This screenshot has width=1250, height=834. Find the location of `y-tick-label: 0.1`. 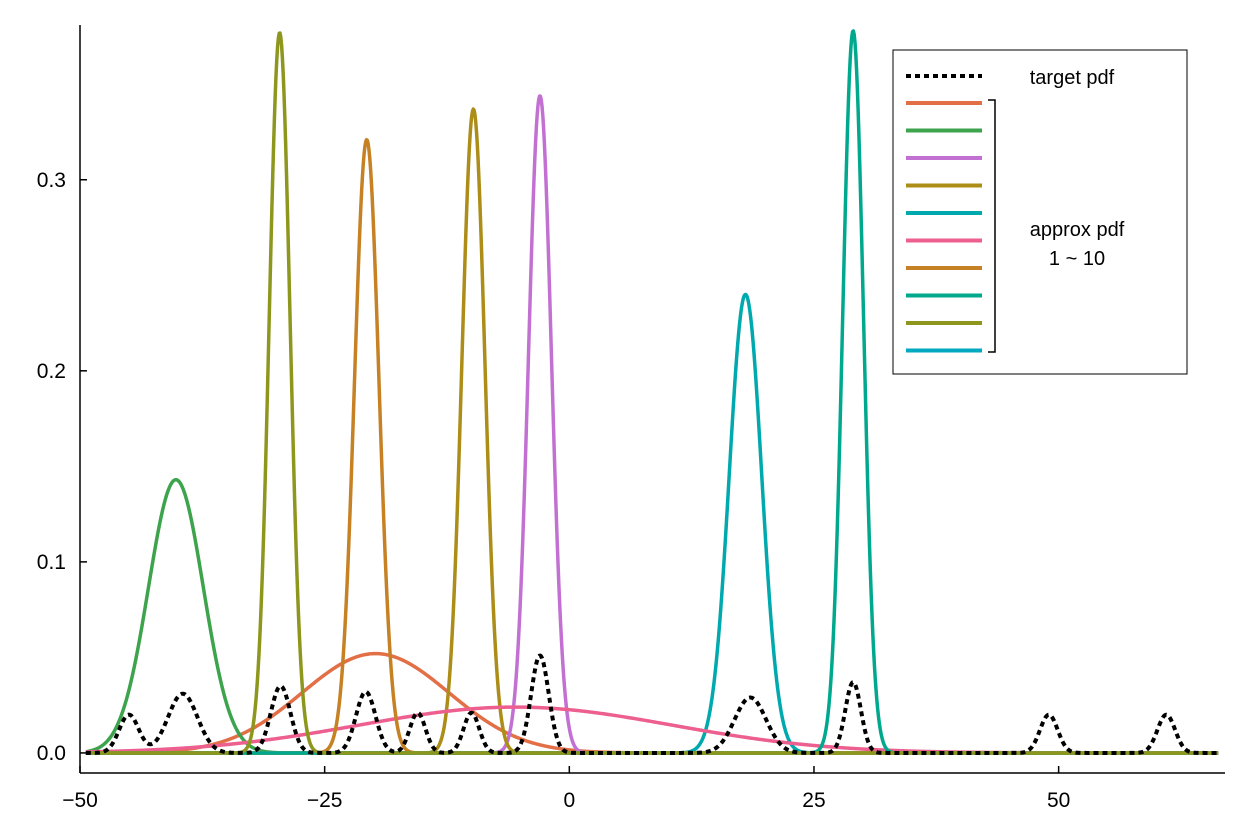

y-tick-label: 0.1 is located at coordinates (51, 562).